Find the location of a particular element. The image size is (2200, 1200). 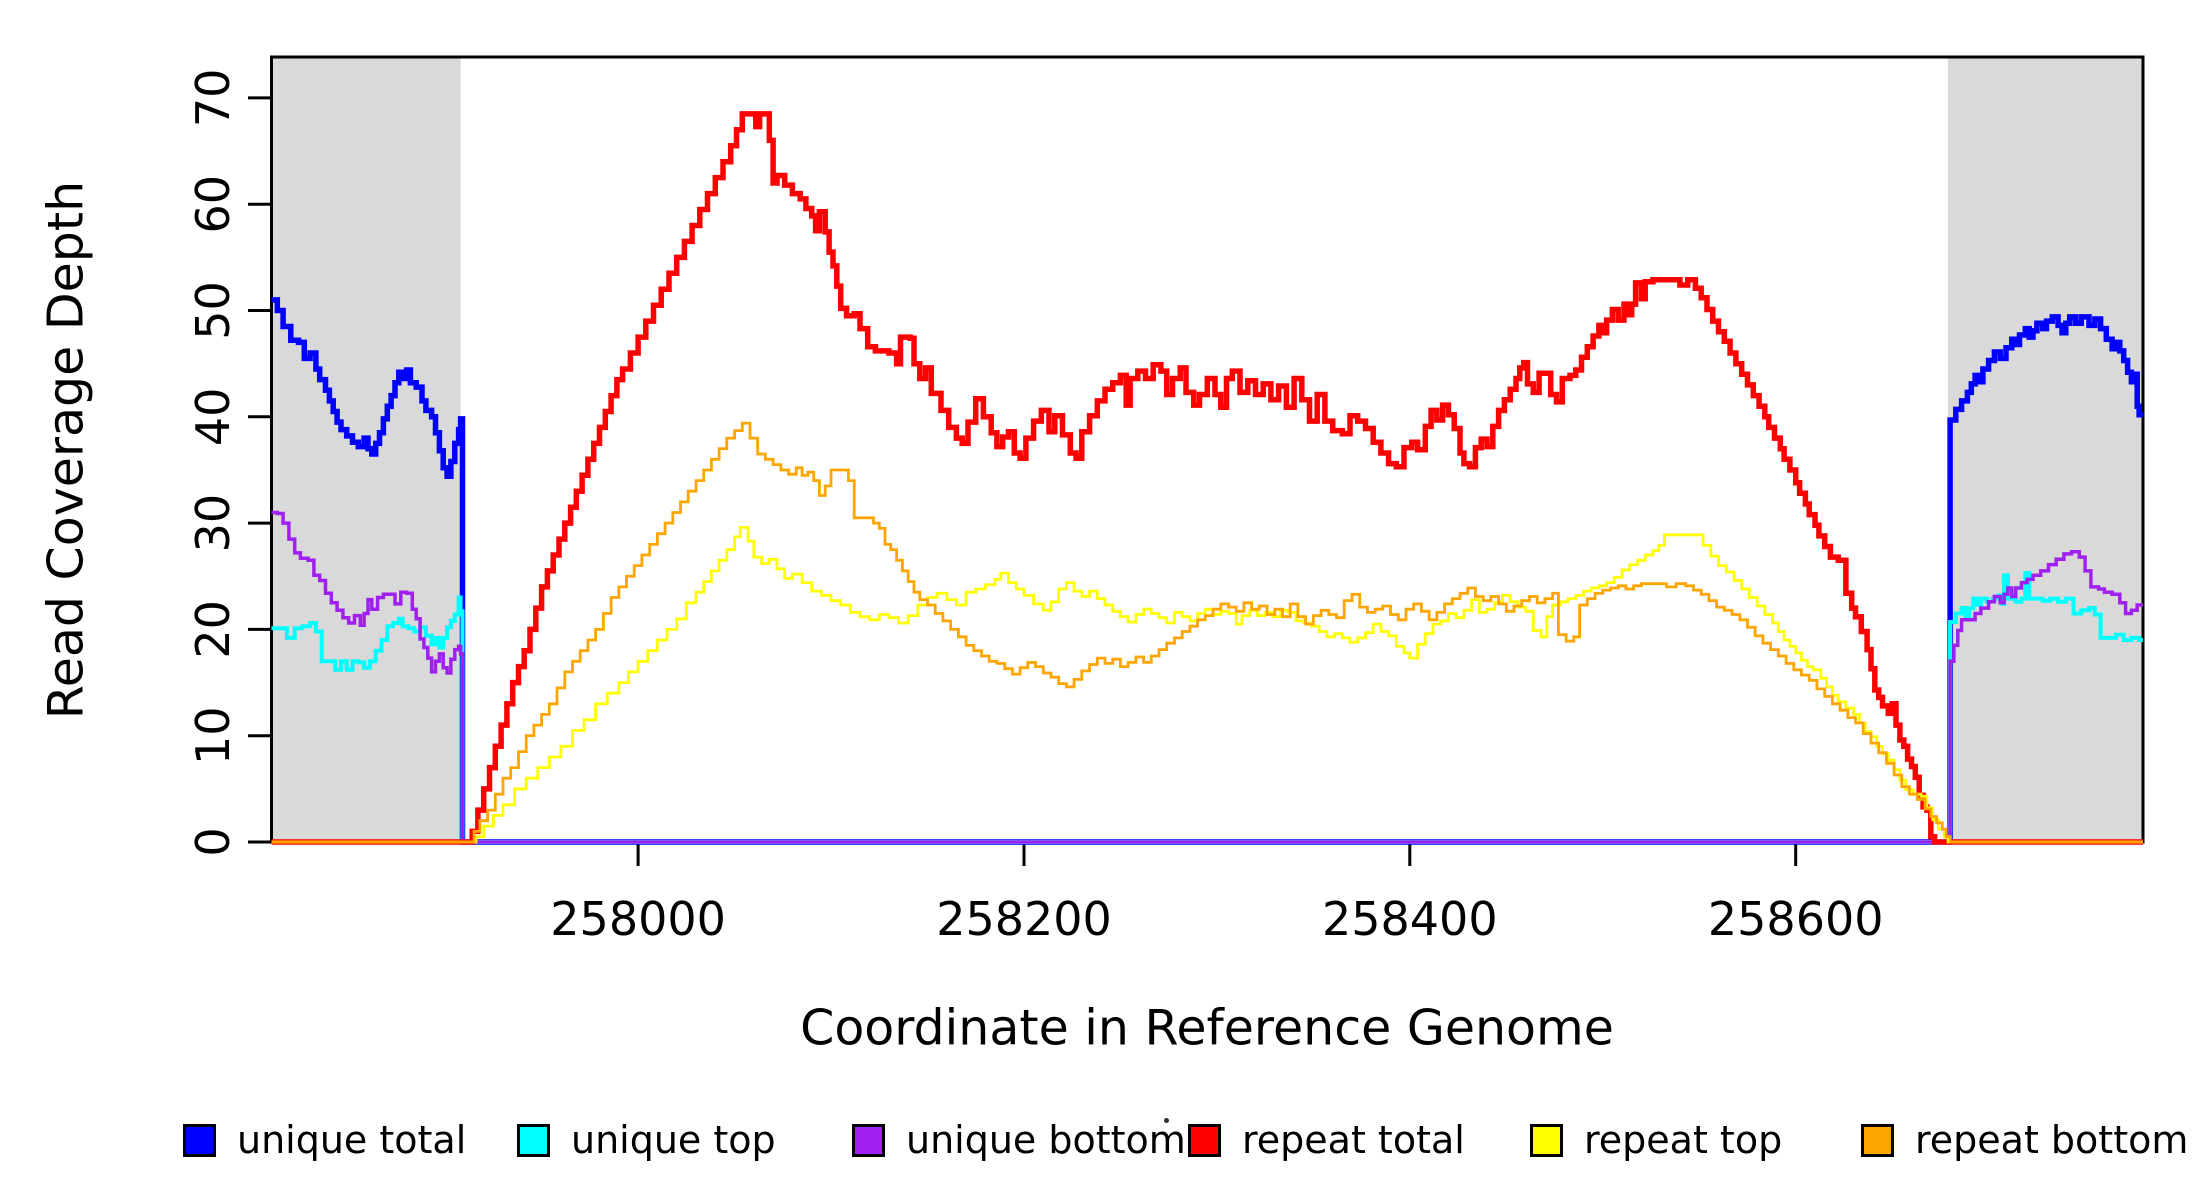

y-tick-label: 60 is located at coordinates (213, 204).